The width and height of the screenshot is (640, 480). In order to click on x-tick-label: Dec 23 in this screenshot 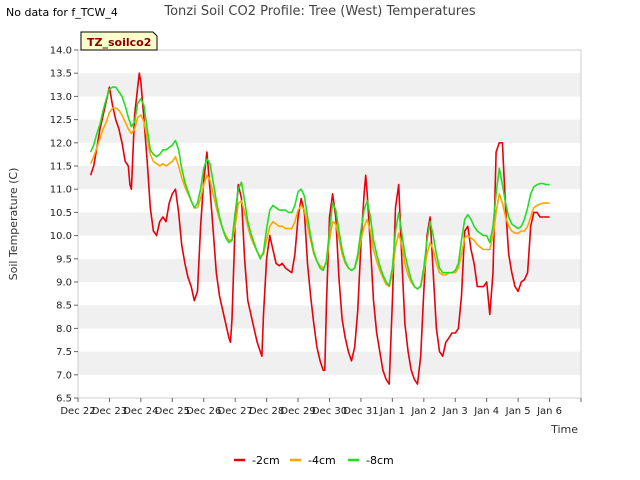, I will do `click(109, 411)`.